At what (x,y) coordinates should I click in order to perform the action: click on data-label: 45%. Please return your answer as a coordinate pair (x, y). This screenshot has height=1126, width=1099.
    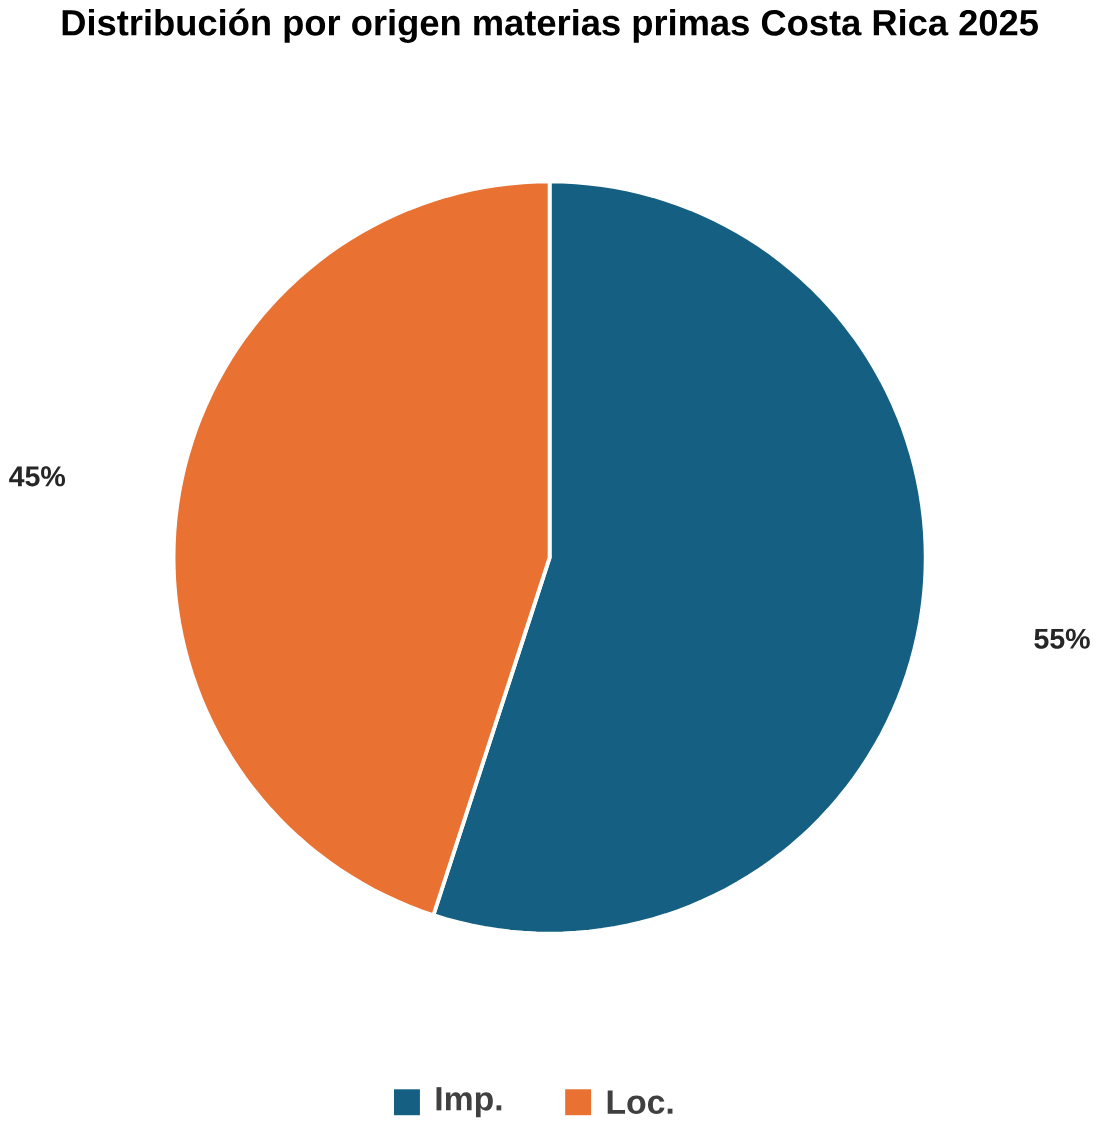
    Looking at the image, I should click on (37, 476).